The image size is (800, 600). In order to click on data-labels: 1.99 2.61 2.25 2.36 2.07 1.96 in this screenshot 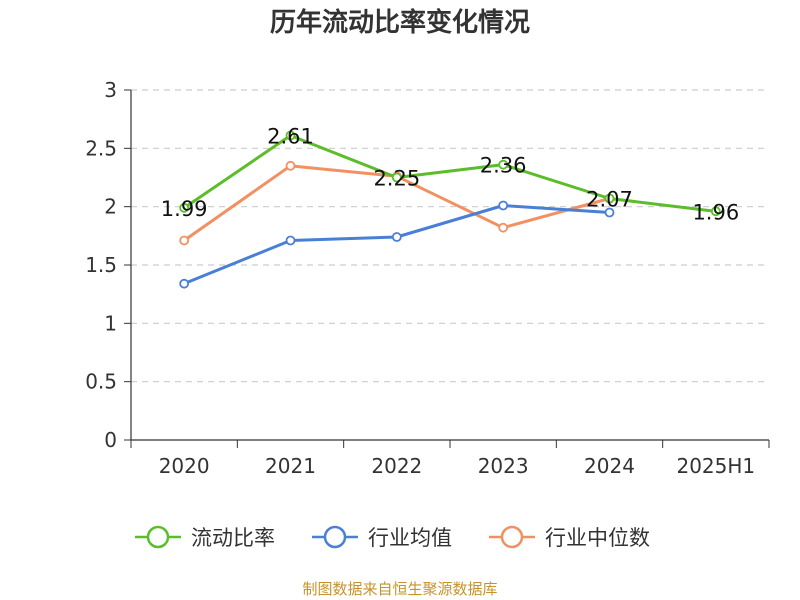, I will do `click(450, 175)`.